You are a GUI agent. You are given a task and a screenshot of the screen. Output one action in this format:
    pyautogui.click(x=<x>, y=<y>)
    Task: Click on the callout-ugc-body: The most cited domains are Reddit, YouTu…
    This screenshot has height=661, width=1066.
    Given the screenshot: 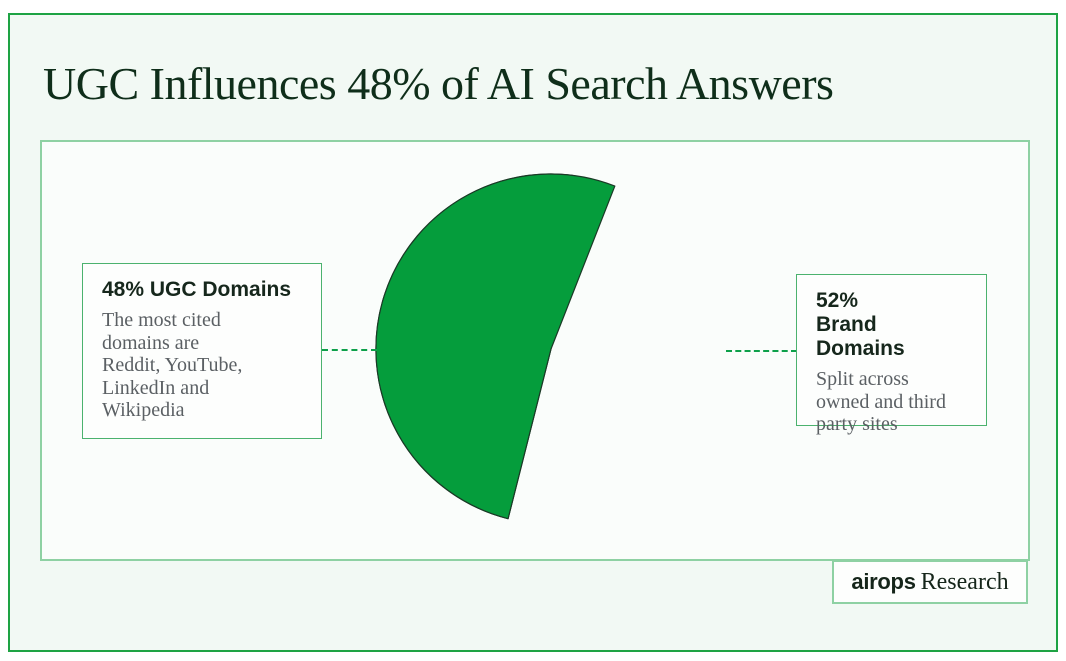 What is the action you would take?
    pyautogui.click(x=172, y=365)
    